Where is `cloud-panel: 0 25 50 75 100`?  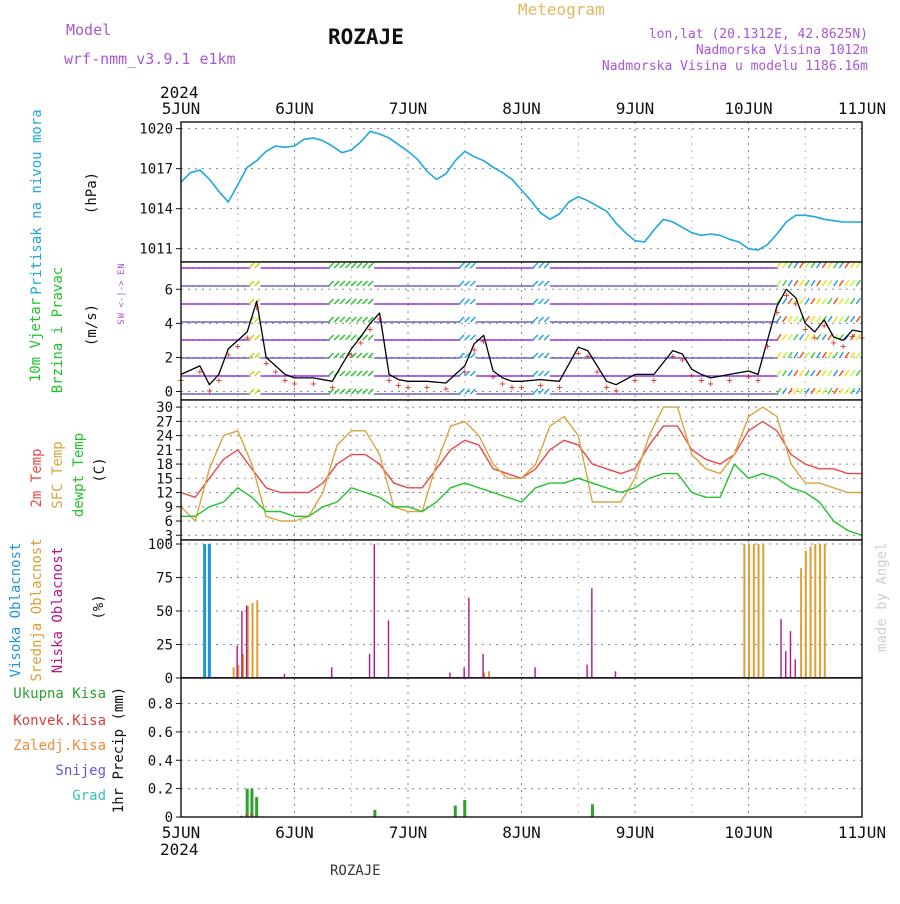
cloud-panel: 0 25 50 75 100 is located at coordinates (505, 612).